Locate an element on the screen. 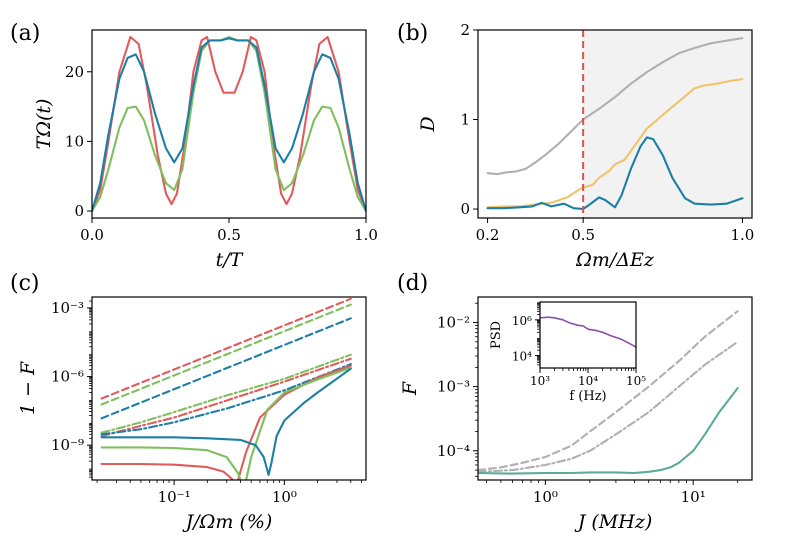 This screenshot has width=789, height=551. panel-d-ytick-label: 10⁻³ is located at coordinates (453, 387).